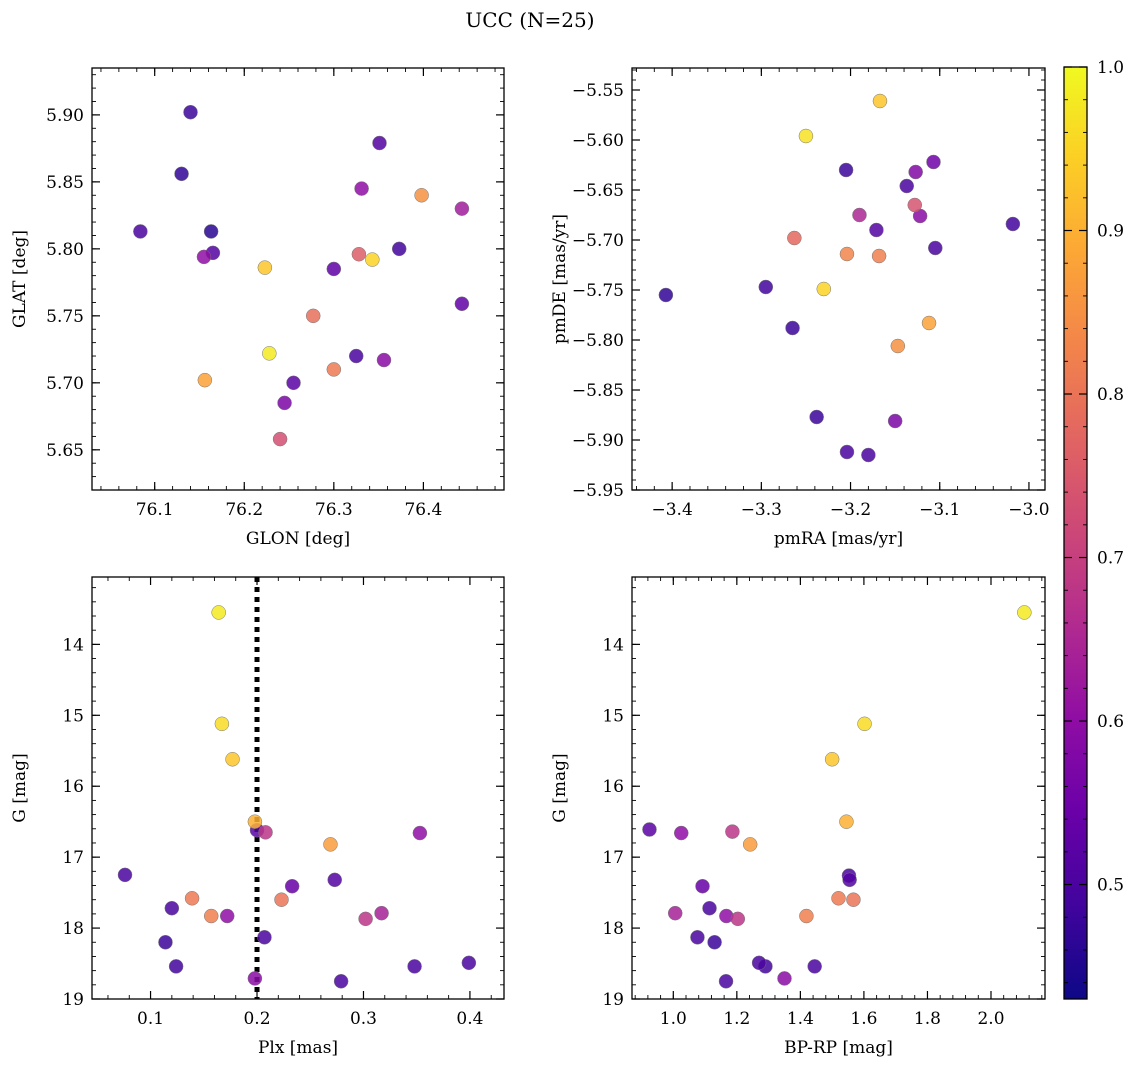  Describe the element at coordinates (65, 451) in the screenshot. I see `y-tick-label: 5.65` at that location.